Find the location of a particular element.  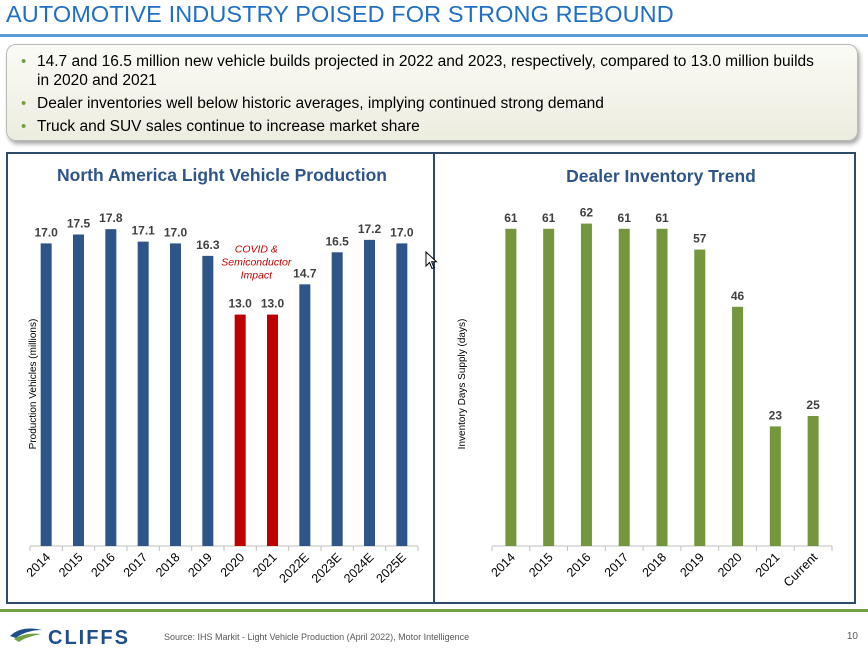

chart-title: North America Light Vehicle Production is located at coordinates (222, 175).